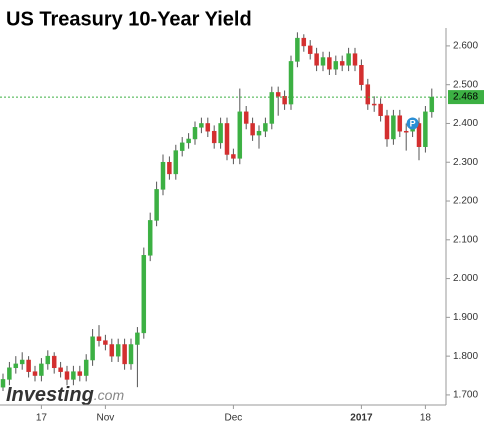  Describe the element at coordinates (361, 418) in the screenshot. I see `x-tick-label: 2017` at that location.